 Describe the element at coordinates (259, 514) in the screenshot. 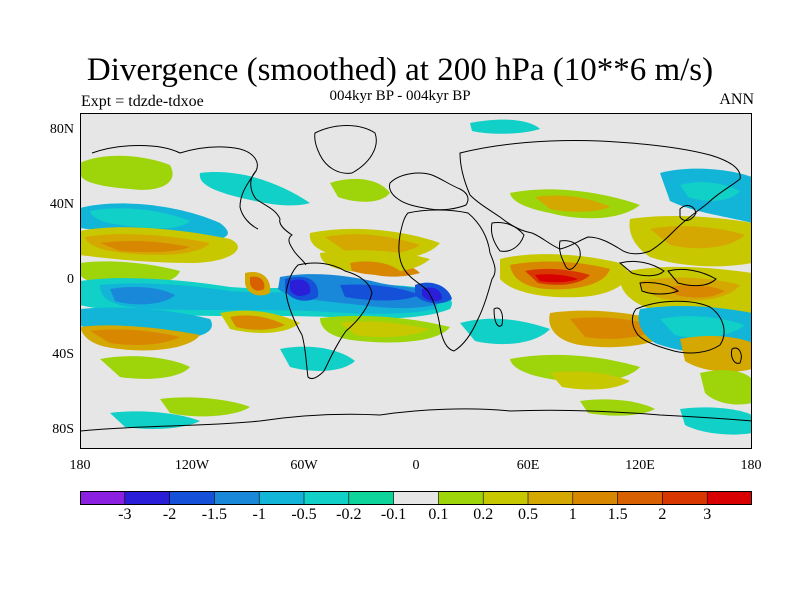

I see `colorbar-label-3: -1` at that location.